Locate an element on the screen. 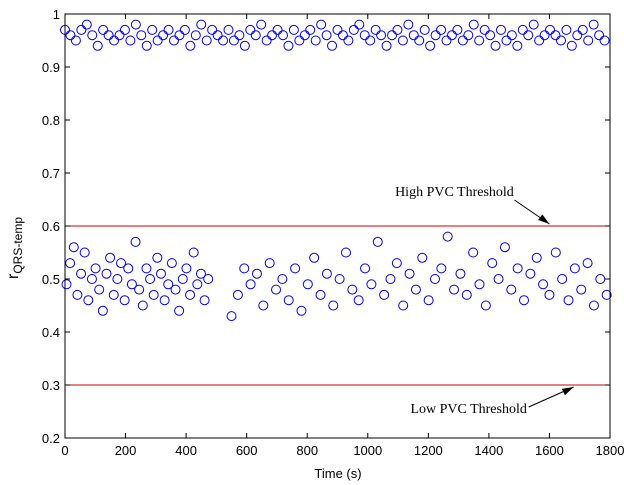 The image size is (624, 485). x-tick-label: 1000 is located at coordinates (367, 450).